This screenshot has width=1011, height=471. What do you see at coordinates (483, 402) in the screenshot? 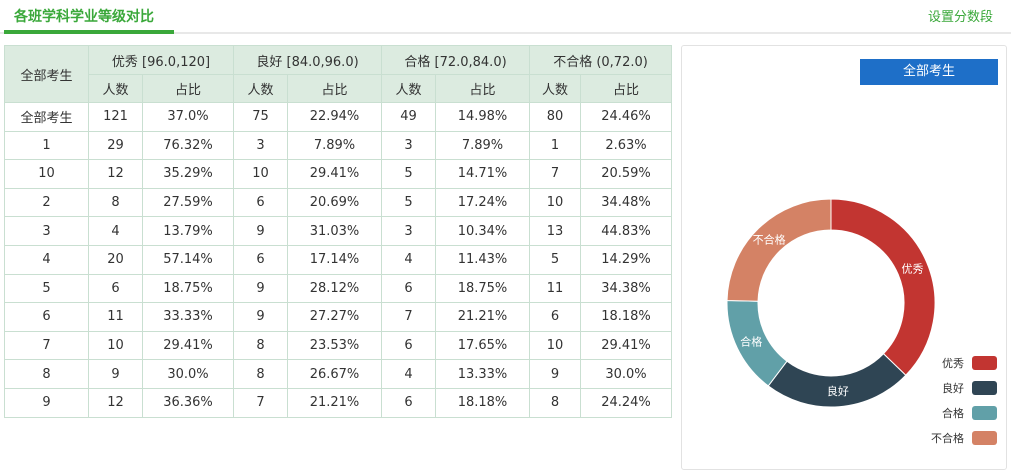
I see `ratio-cell: 18.18%` at bounding box center [483, 402].